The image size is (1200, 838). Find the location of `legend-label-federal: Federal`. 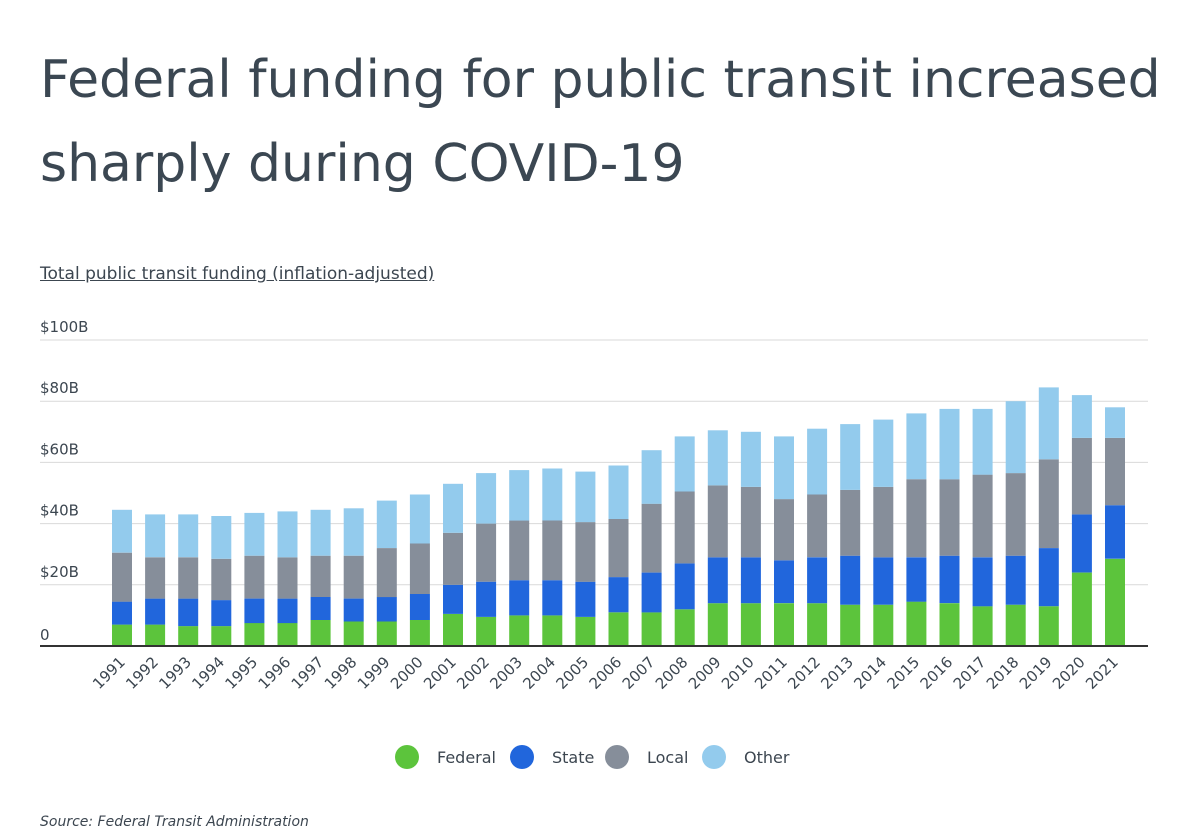

legend-label-federal: Federal is located at coordinates (466, 757).